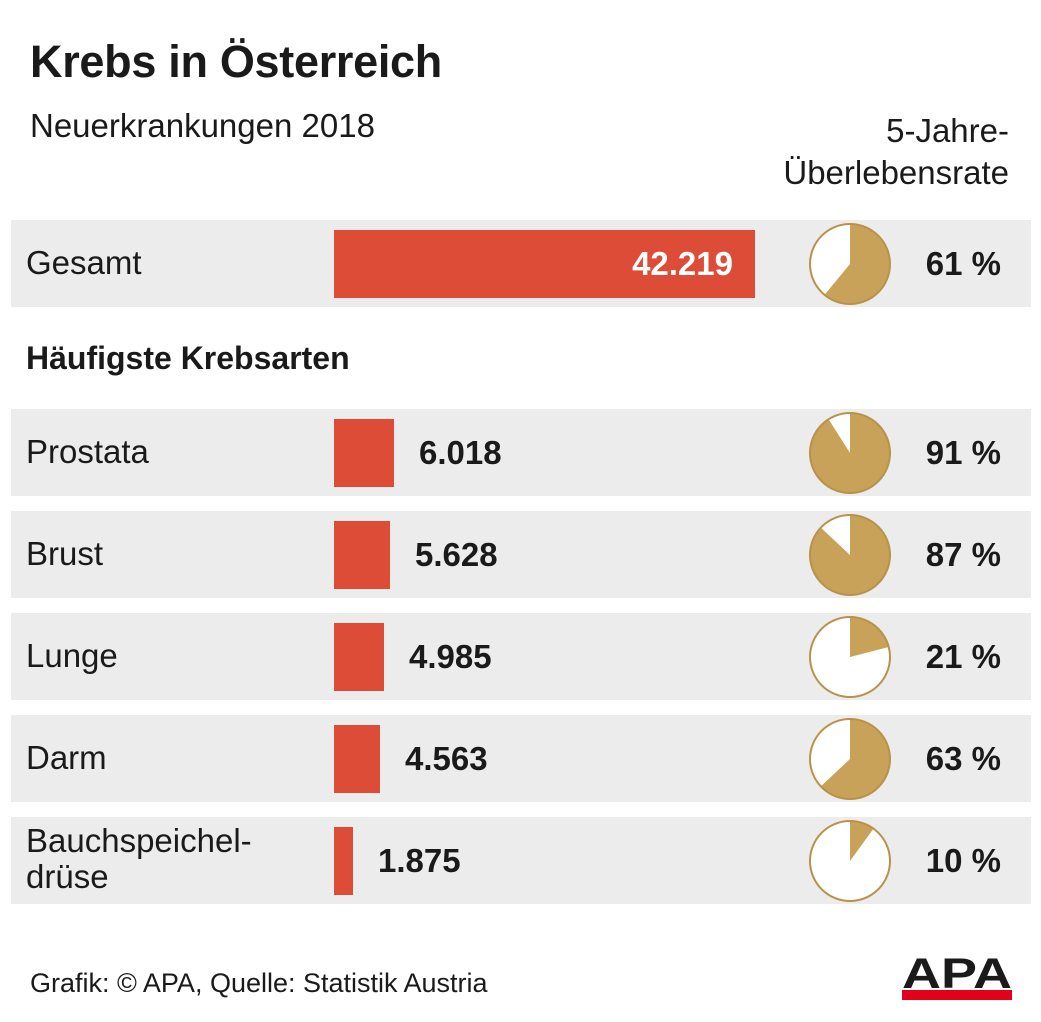 Image resolution: width=1041 pixels, height=1022 pixels. I want to click on chart-row: Lunge 4.985 21 %, so click(521, 656).